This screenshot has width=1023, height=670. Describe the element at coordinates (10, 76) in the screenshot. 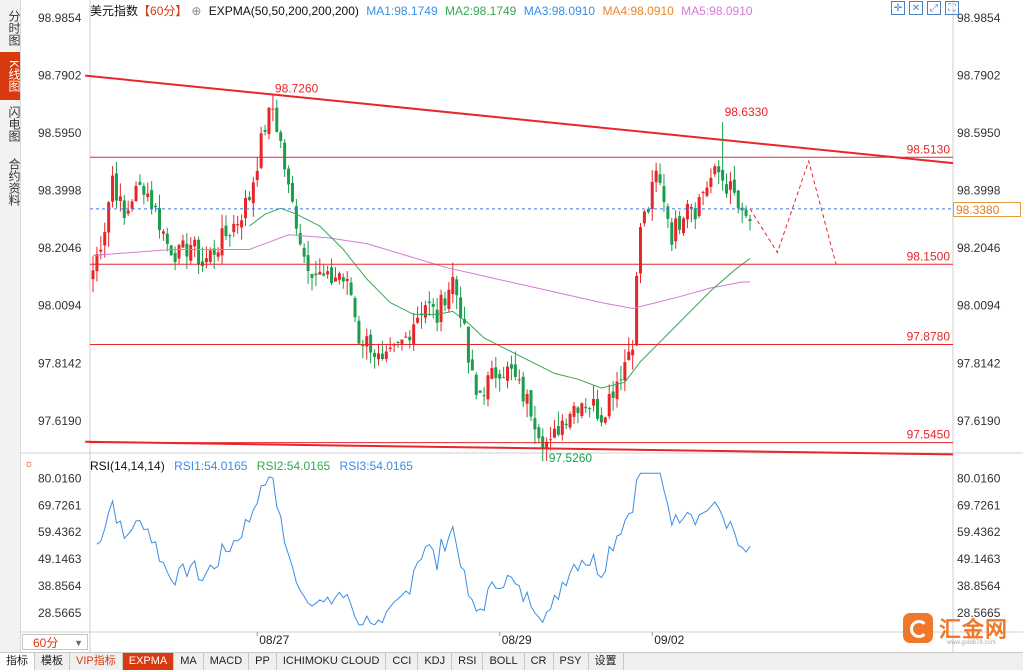

I see `tab-kline: K线图` at that location.